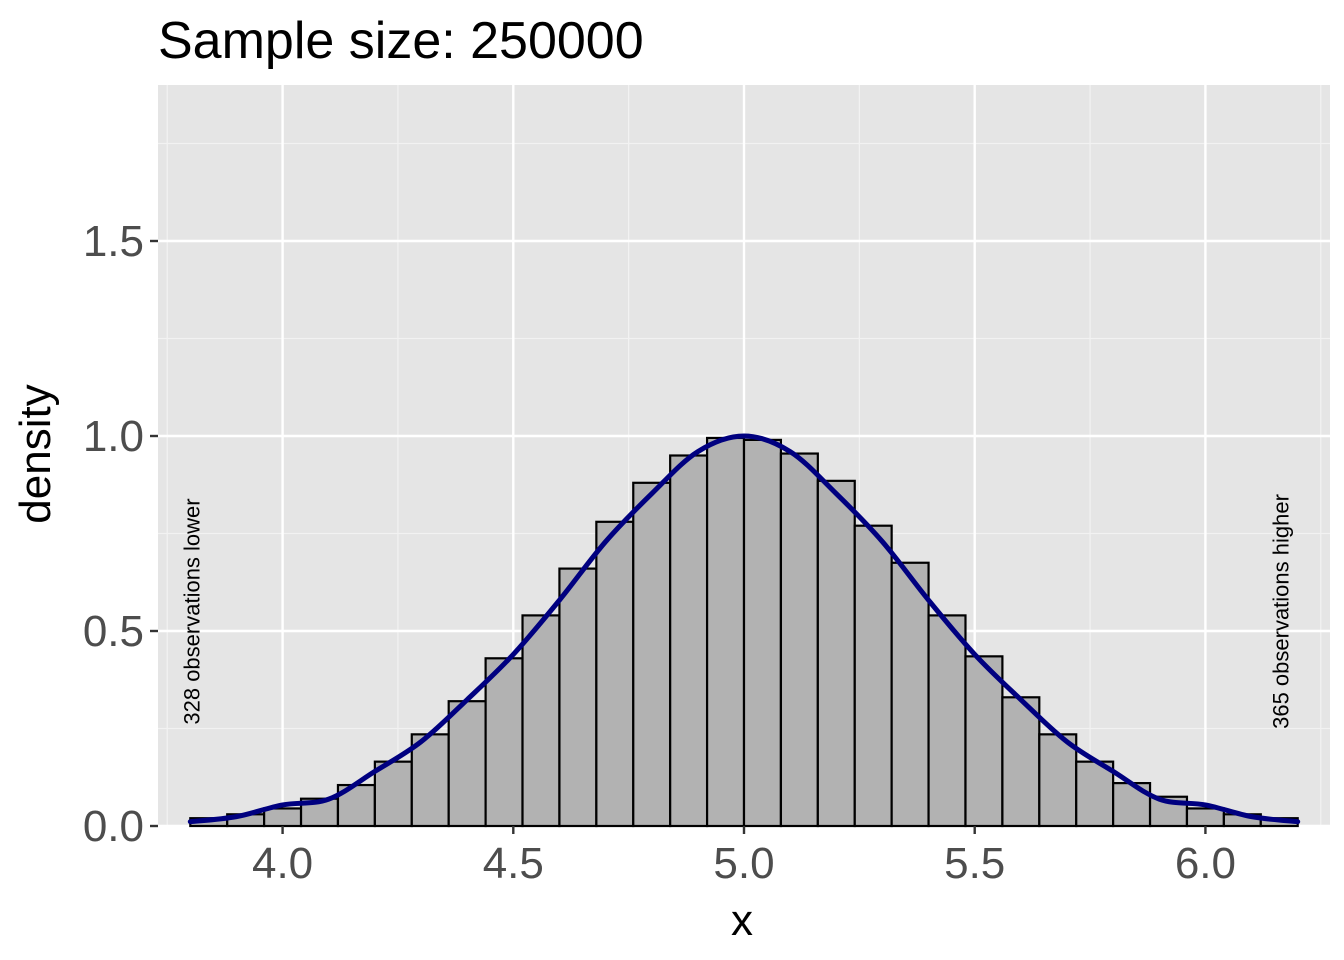 The height and width of the screenshot is (960, 1344). Describe the element at coordinates (113, 436) in the screenshot. I see `y-tick-label: 1.0` at that location.